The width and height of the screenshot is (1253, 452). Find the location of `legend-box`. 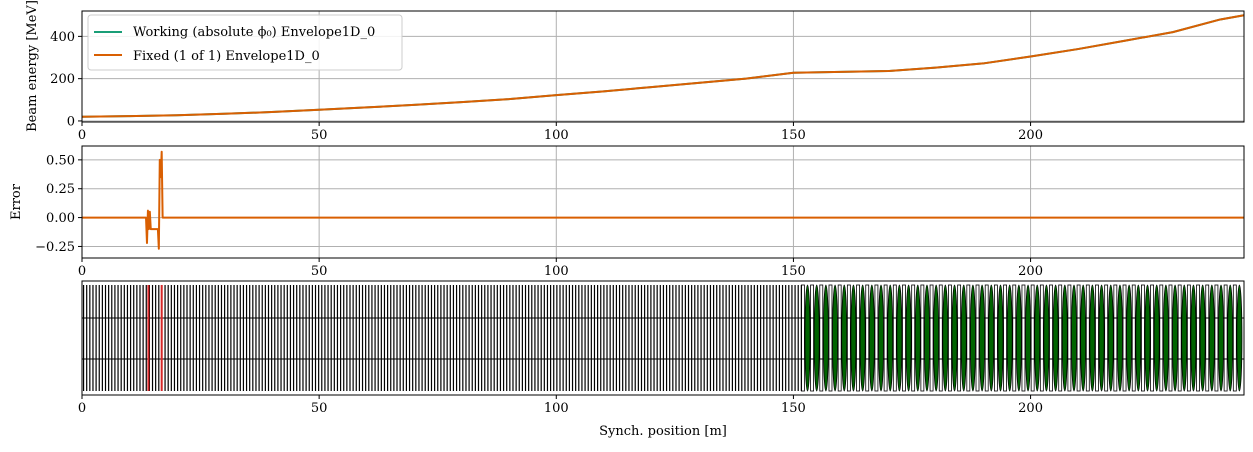

legend-box is located at coordinates (245, 42).